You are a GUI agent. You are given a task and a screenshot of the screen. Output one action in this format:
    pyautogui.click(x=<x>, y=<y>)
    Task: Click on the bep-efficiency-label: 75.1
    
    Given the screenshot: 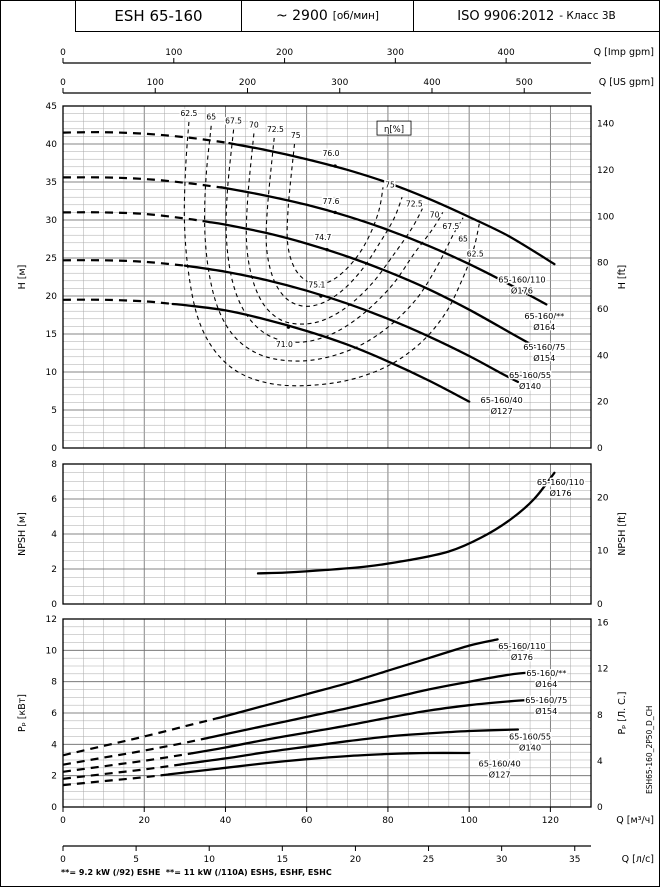 What is the action you would take?
    pyautogui.click(x=316, y=285)
    